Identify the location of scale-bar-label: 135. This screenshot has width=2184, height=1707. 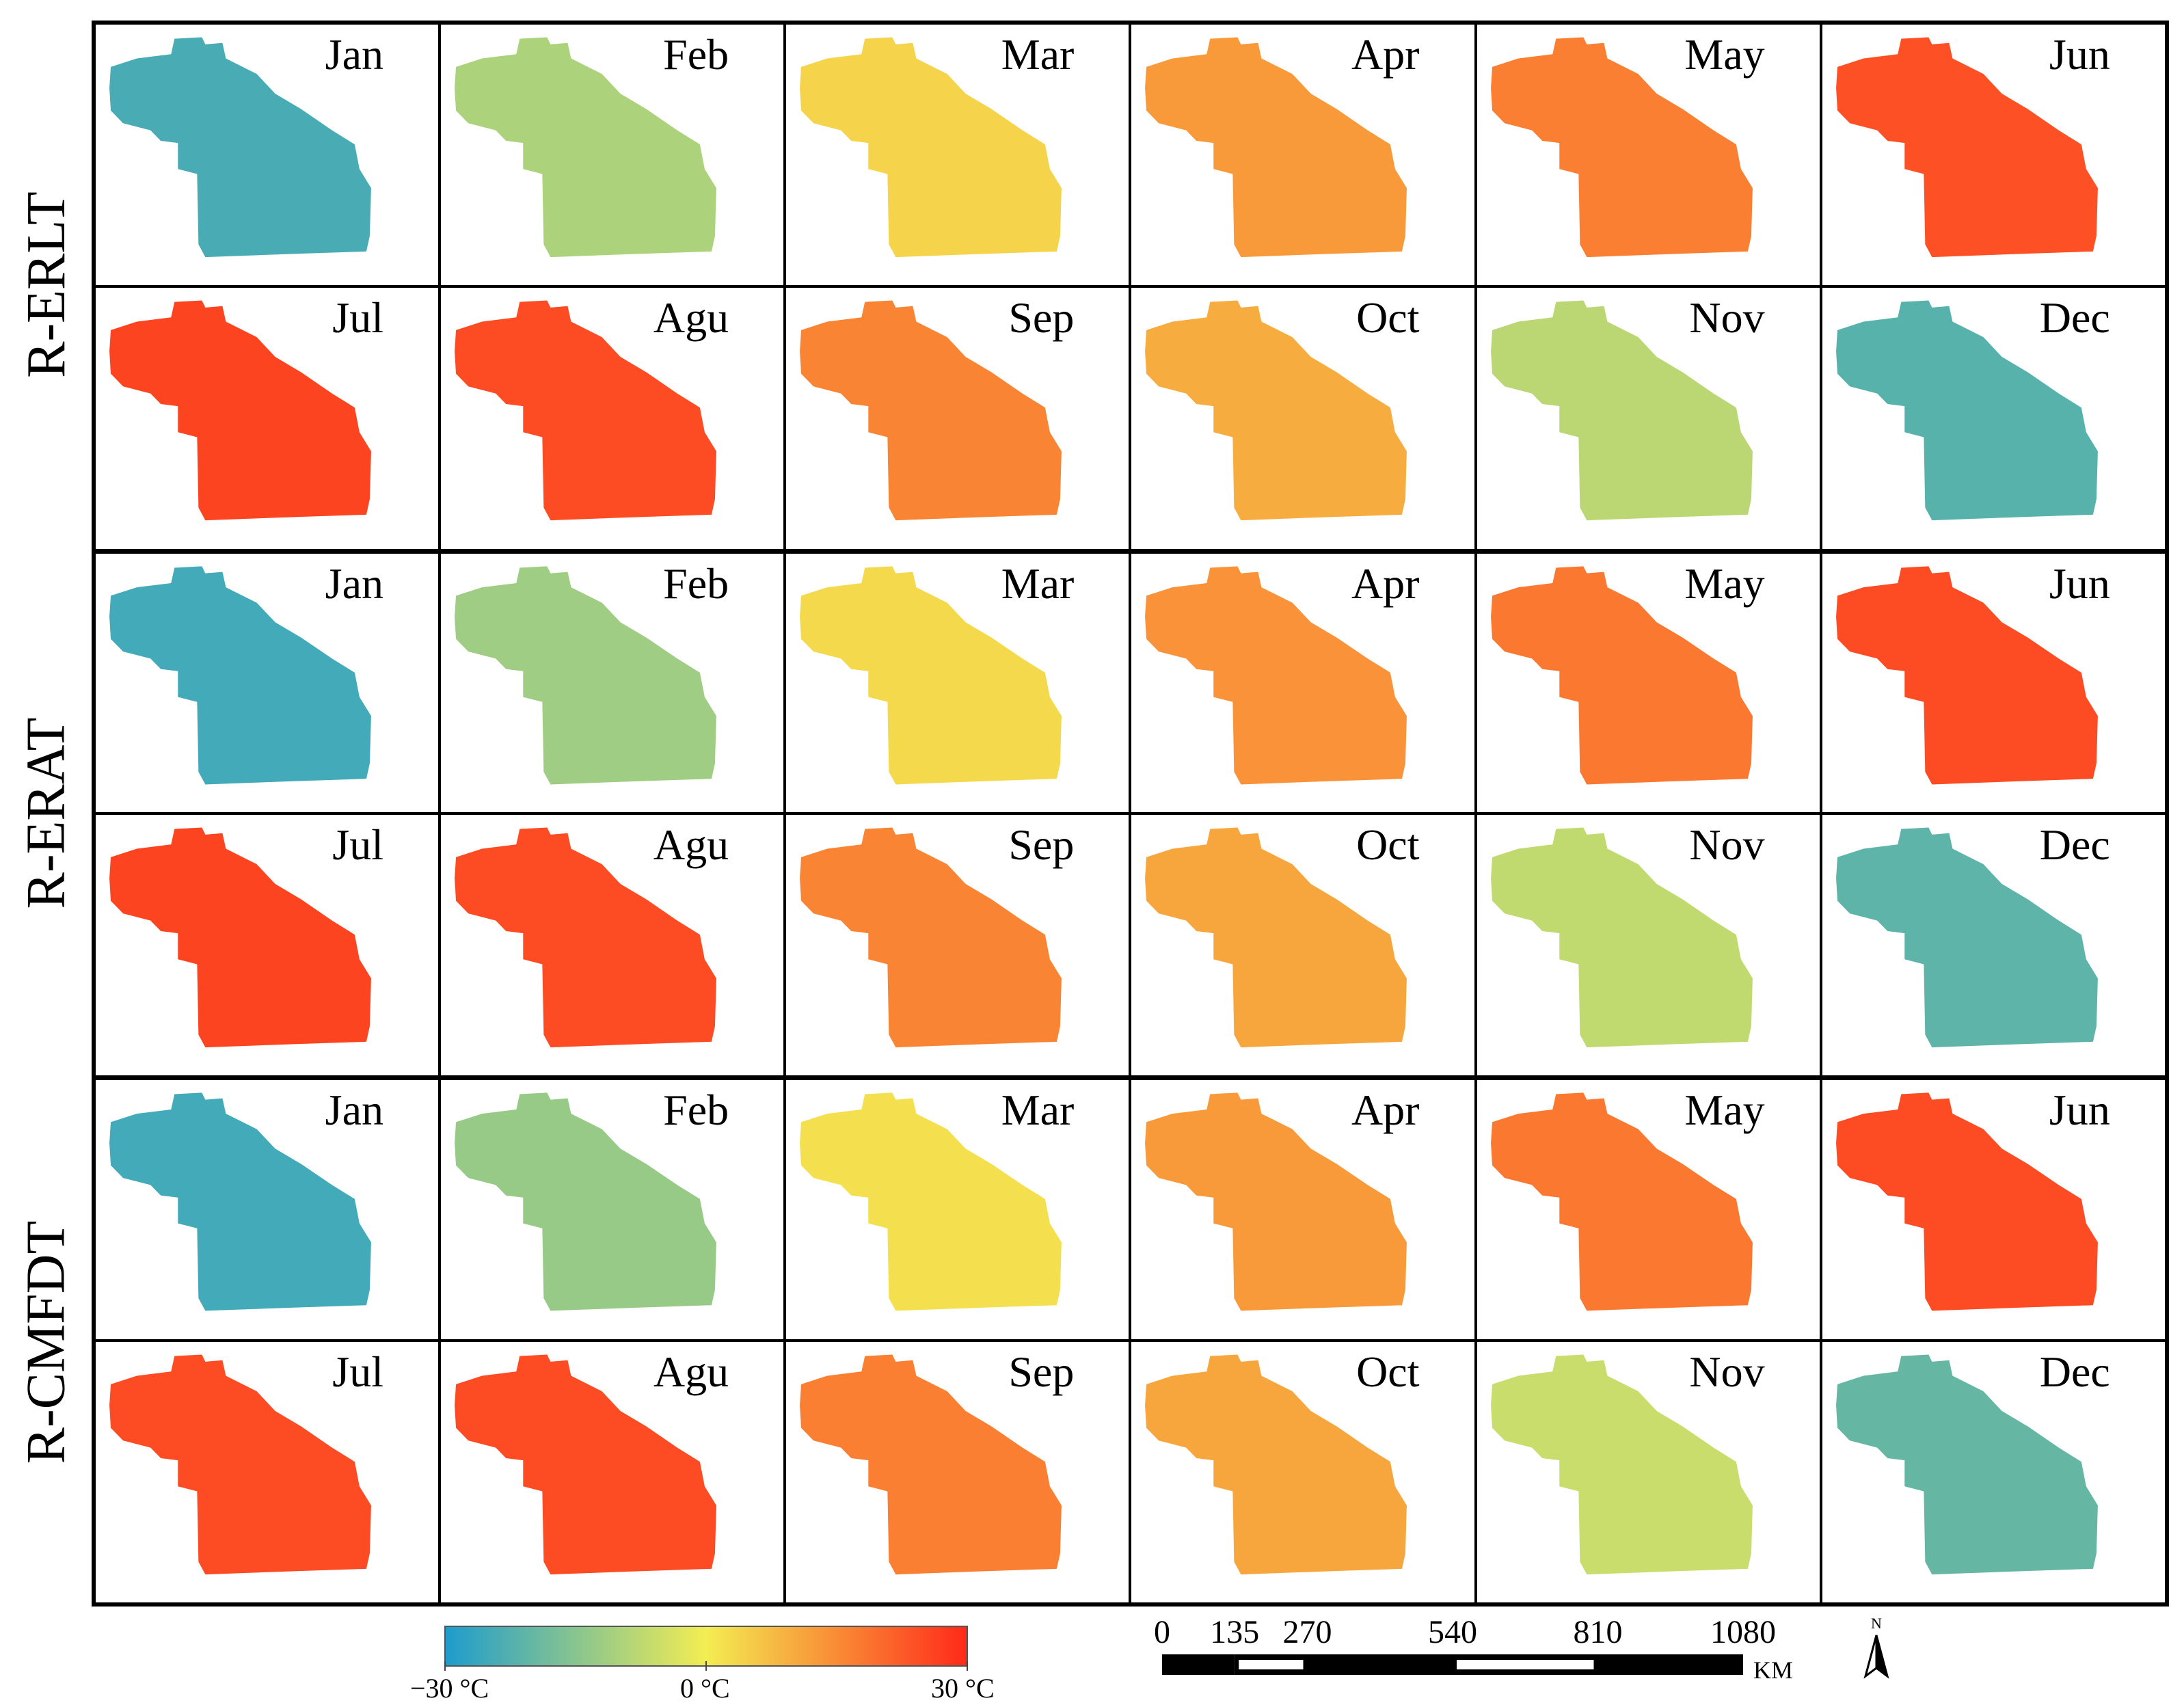
(1235, 1632).